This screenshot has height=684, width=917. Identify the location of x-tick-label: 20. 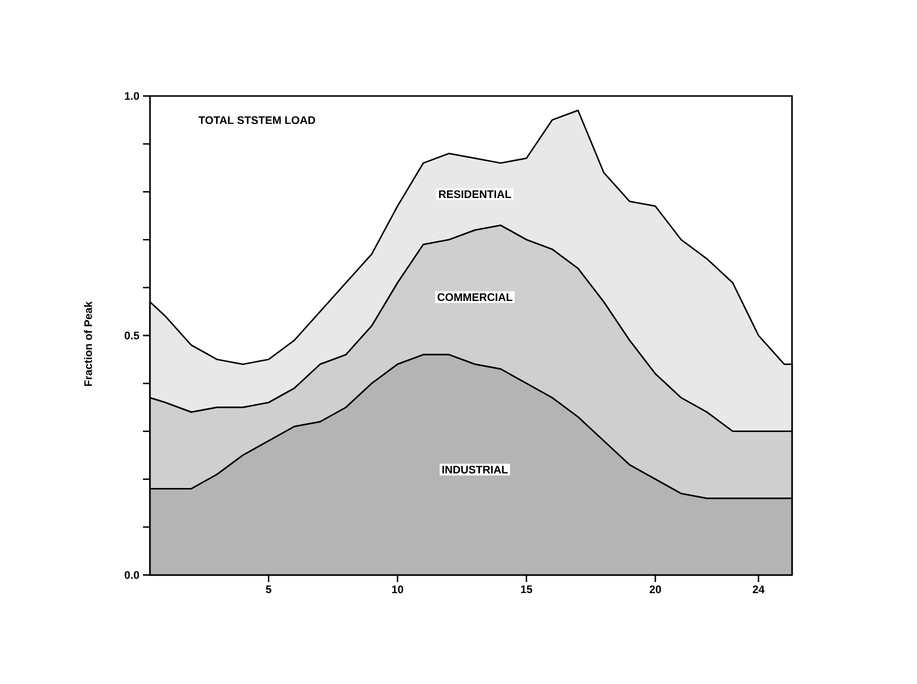
(655, 590).